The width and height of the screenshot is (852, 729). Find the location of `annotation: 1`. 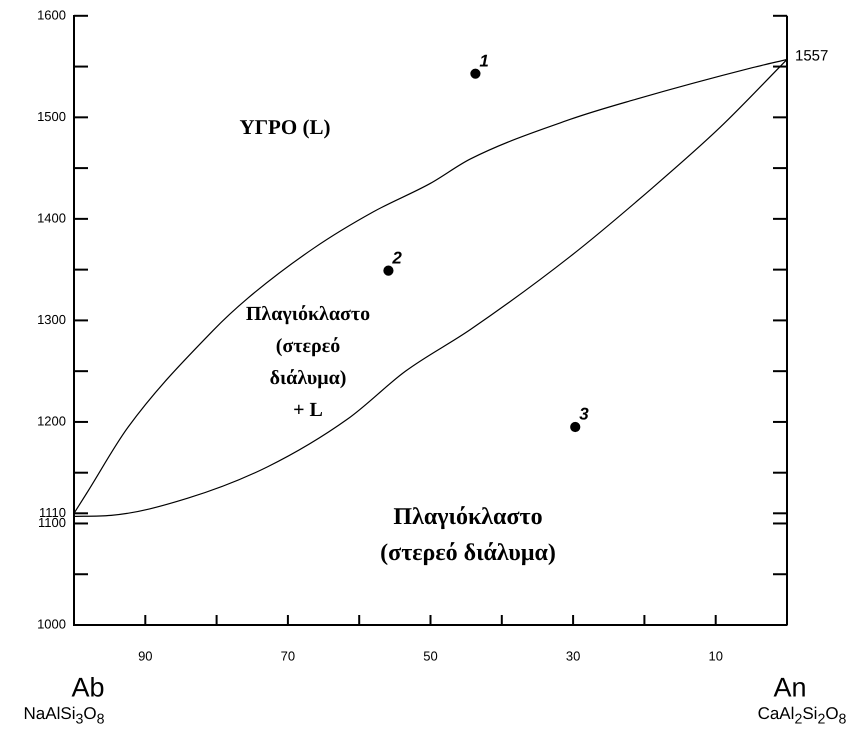

annotation: 1 is located at coordinates (484, 60).